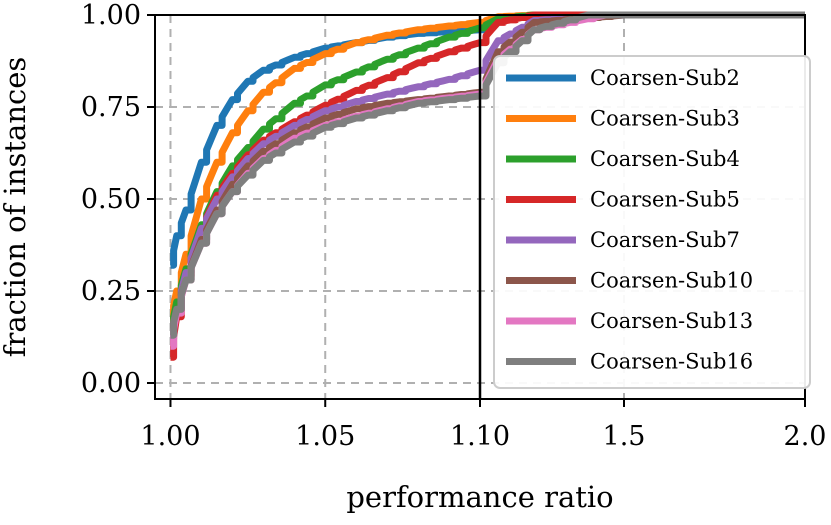 Image resolution: width=831 pixels, height=525 pixels. What do you see at coordinates (671, 281) in the screenshot?
I see `legend-label: Coarsen-Sub10` at bounding box center [671, 281].